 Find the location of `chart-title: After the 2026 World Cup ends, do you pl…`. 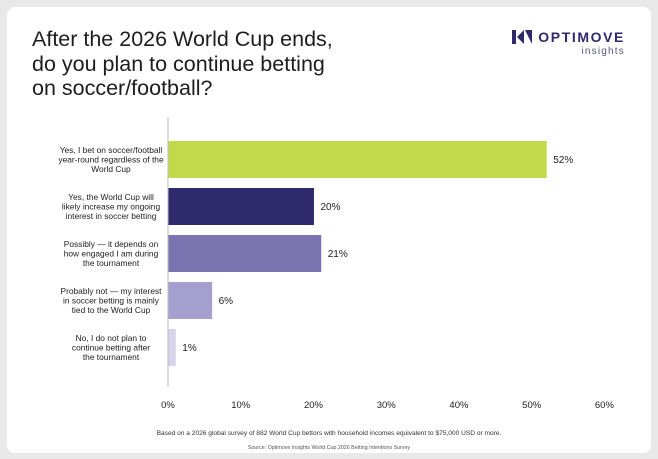

chart-title: After the 2026 World Cup ends, do you pl… is located at coordinates (242, 64).